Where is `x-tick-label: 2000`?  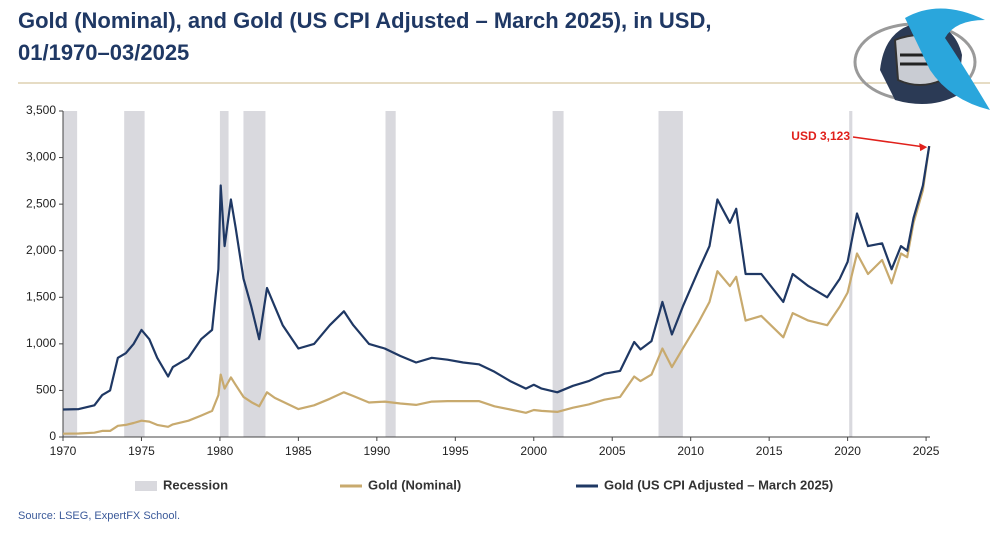 x-tick-label: 2000 is located at coordinates (533, 451).